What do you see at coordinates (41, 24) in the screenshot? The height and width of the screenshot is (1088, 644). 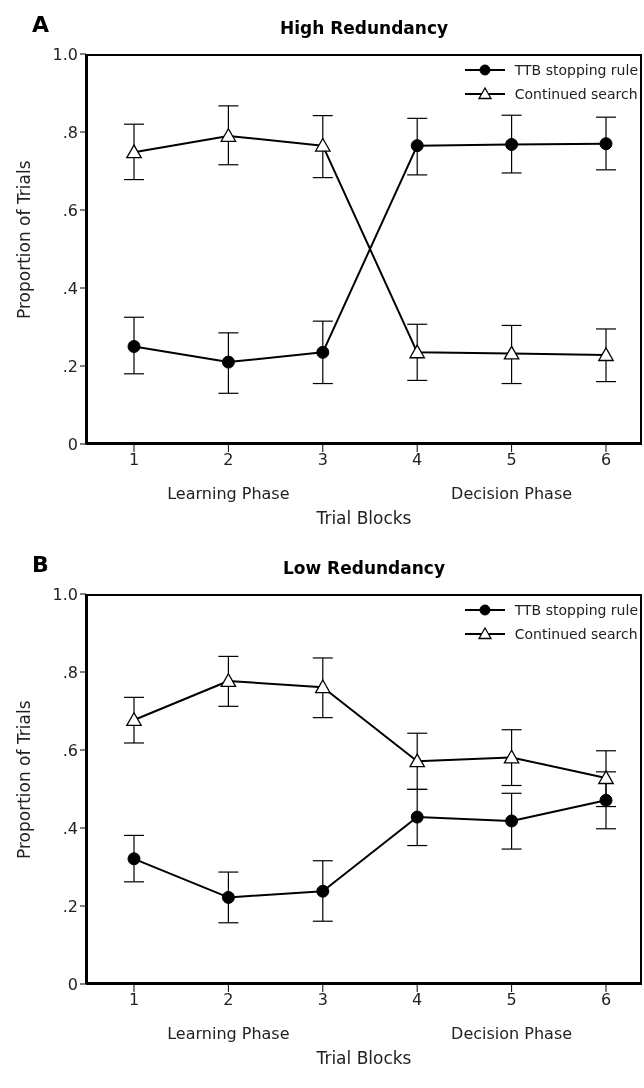 I see `text: A` at bounding box center [41, 24].